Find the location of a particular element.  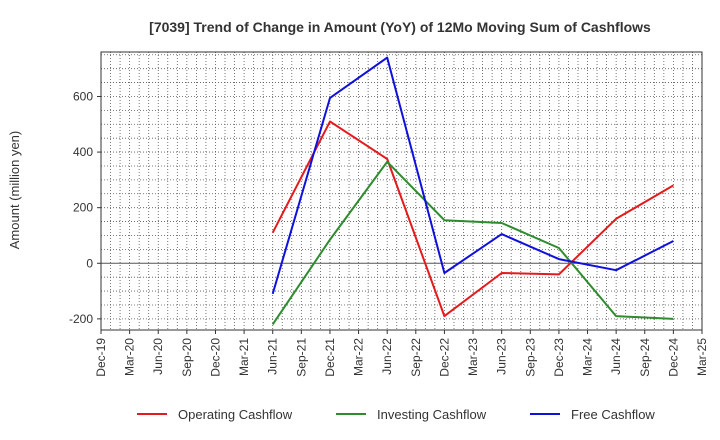

x-tick-label: Jun-22 is located at coordinates (387, 356).